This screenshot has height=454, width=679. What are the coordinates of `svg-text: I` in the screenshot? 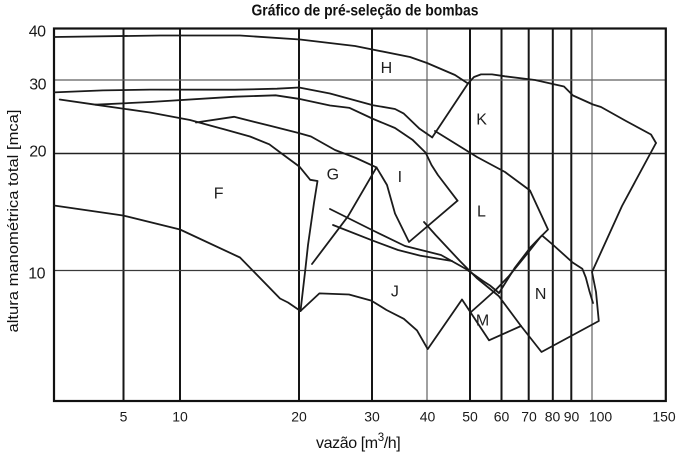 It's located at (400, 177).